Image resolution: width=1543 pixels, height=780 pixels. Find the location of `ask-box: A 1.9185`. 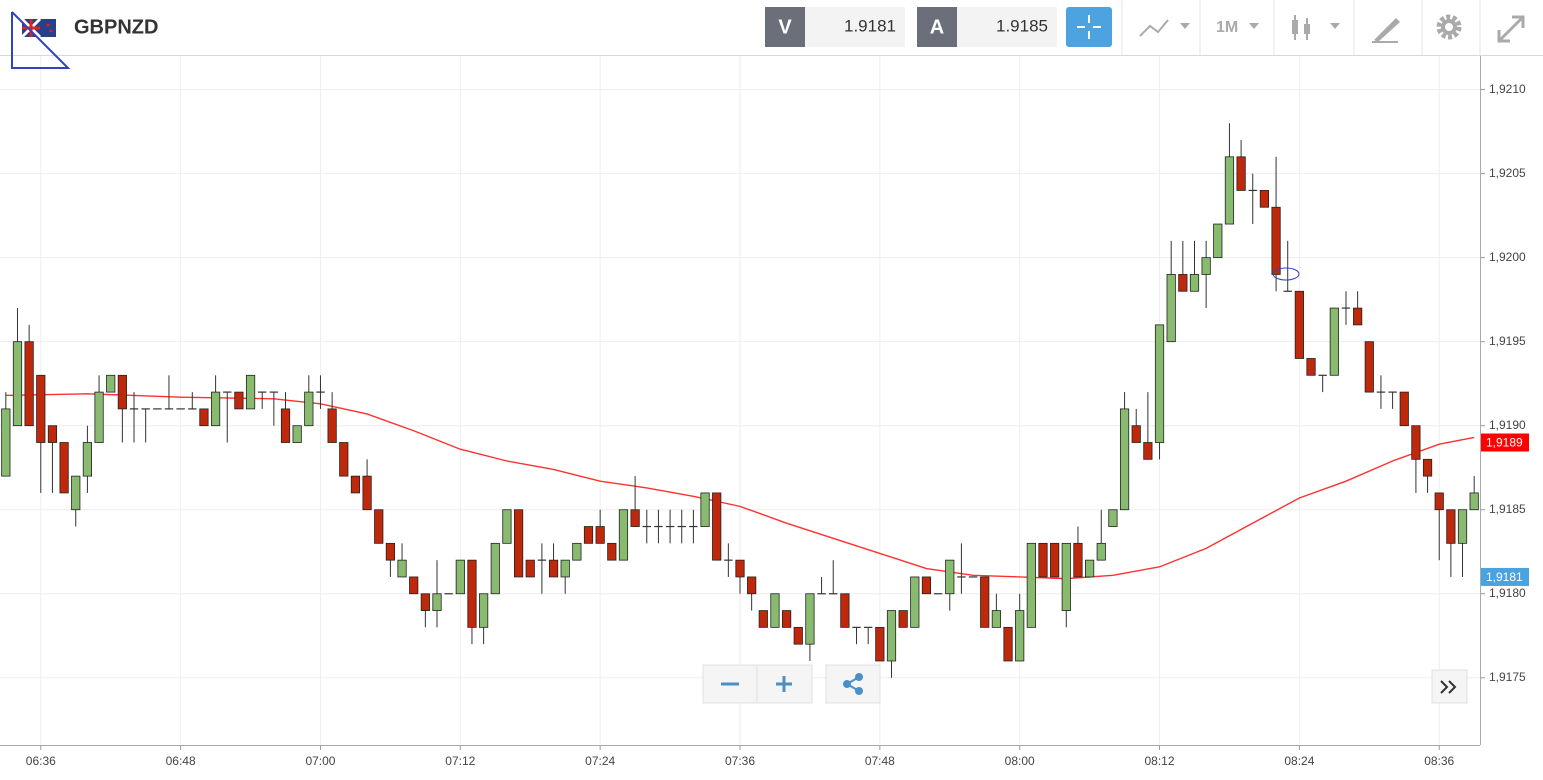

ask-box: A 1.9185 is located at coordinates (987, 27).